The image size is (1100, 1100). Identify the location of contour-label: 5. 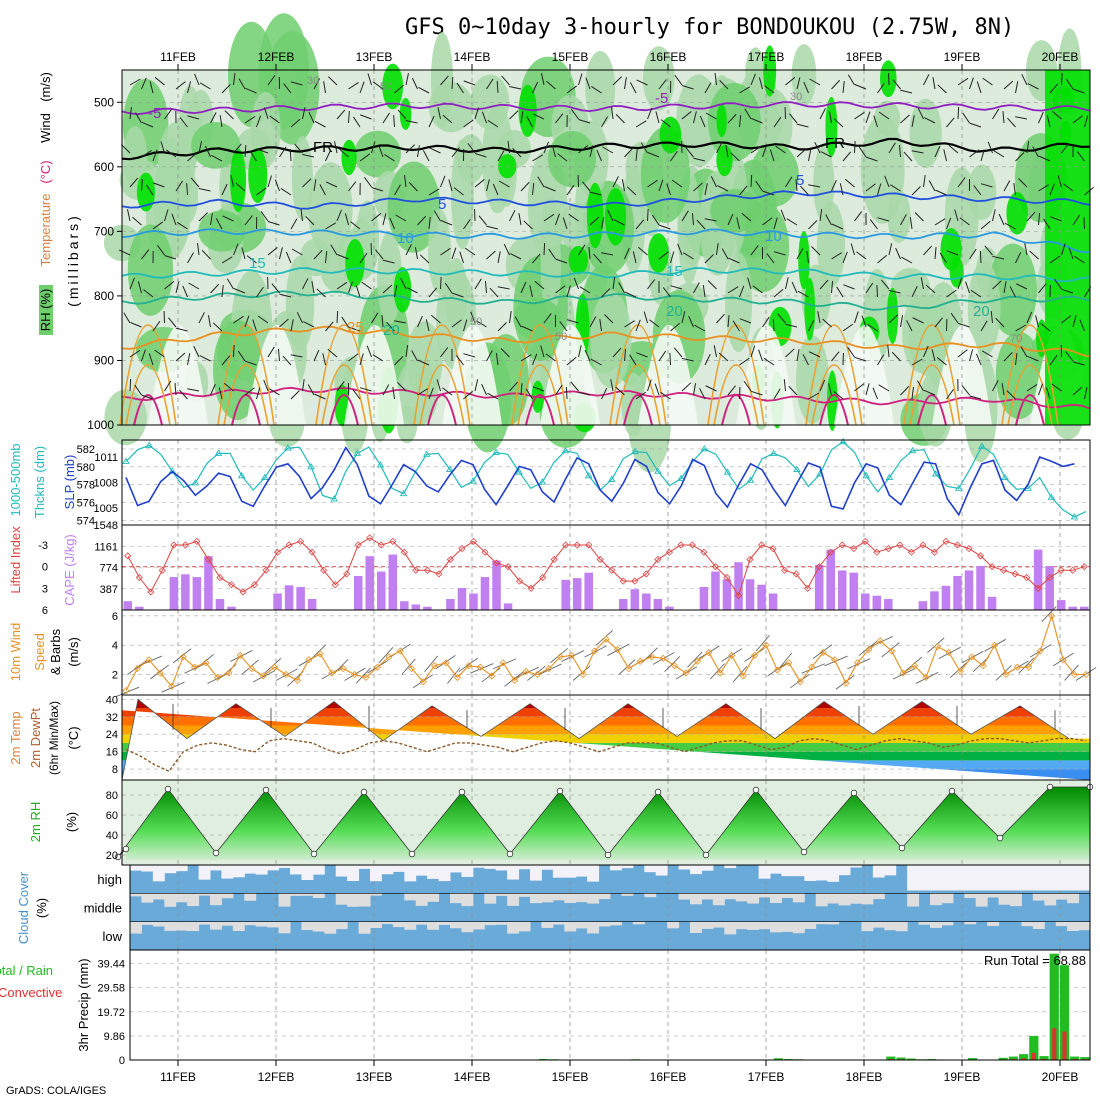
(442, 204).